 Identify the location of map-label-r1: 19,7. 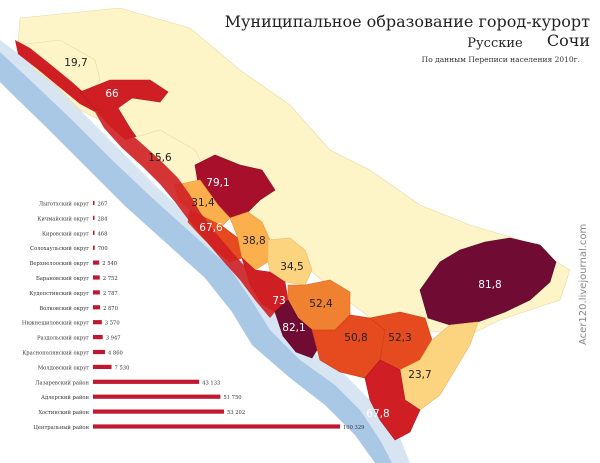
(75, 63).